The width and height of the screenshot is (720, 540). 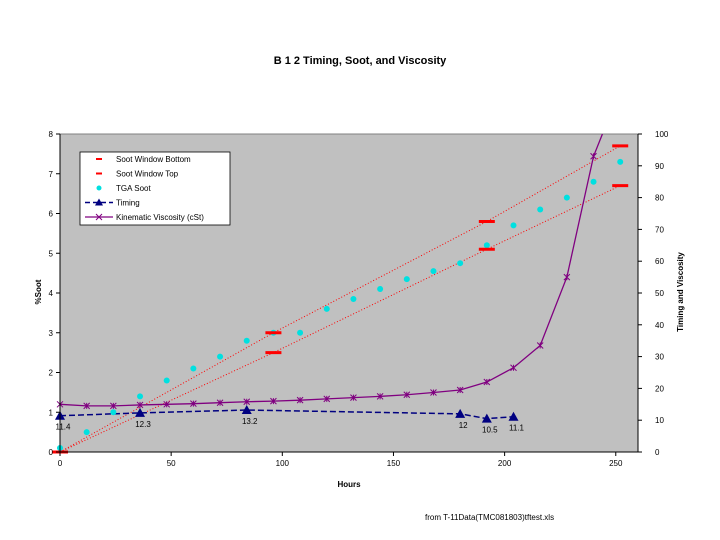 I want to click on y2-tick-label: 10, so click(x=659, y=420).